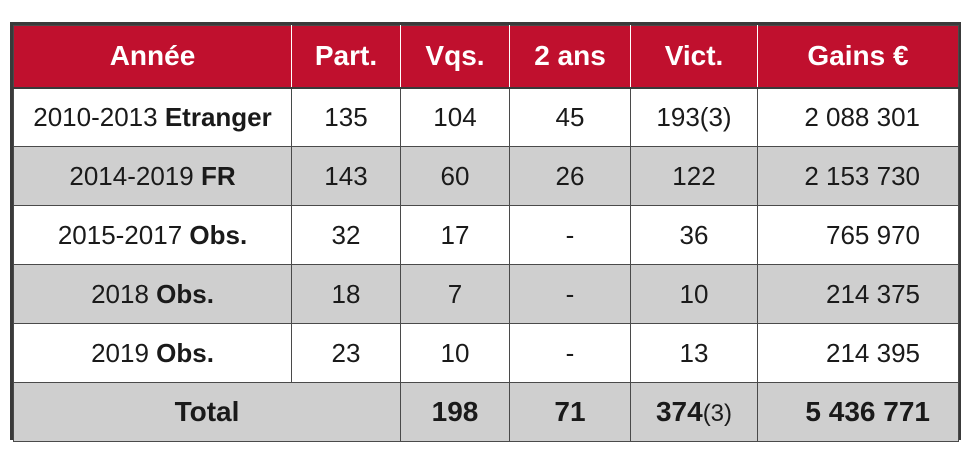 Image resolution: width=974 pixels, height=462 pixels. What do you see at coordinates (152, 57) in the screenshot?
I see `header-annee: Année` at bounding box center [152, 57].